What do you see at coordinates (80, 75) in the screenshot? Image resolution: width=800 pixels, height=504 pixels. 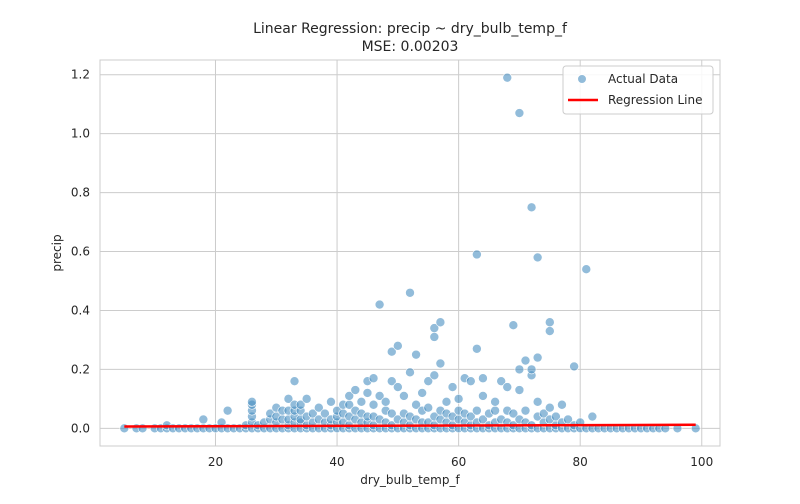 I see `y-tick-label: 1.2` at bounding box center [80, 75].